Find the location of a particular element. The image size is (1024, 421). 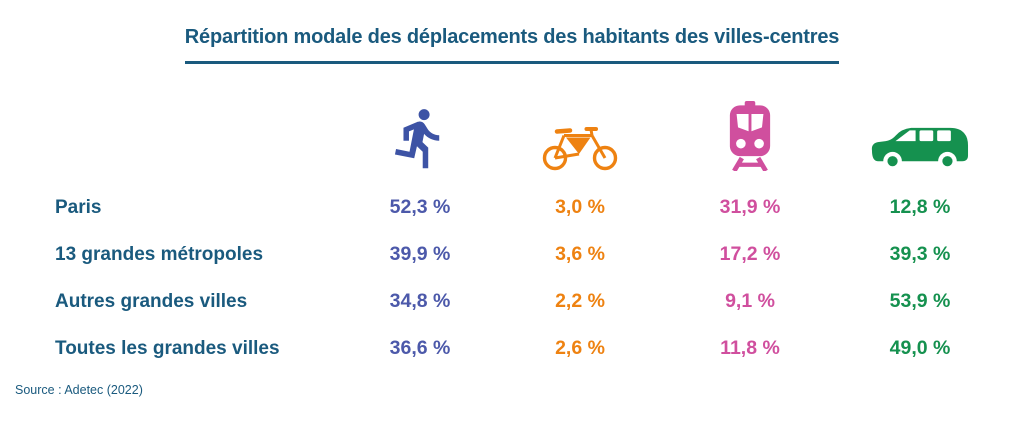

value-autres-train: 9,1 % is located at coordinates (750, 301).